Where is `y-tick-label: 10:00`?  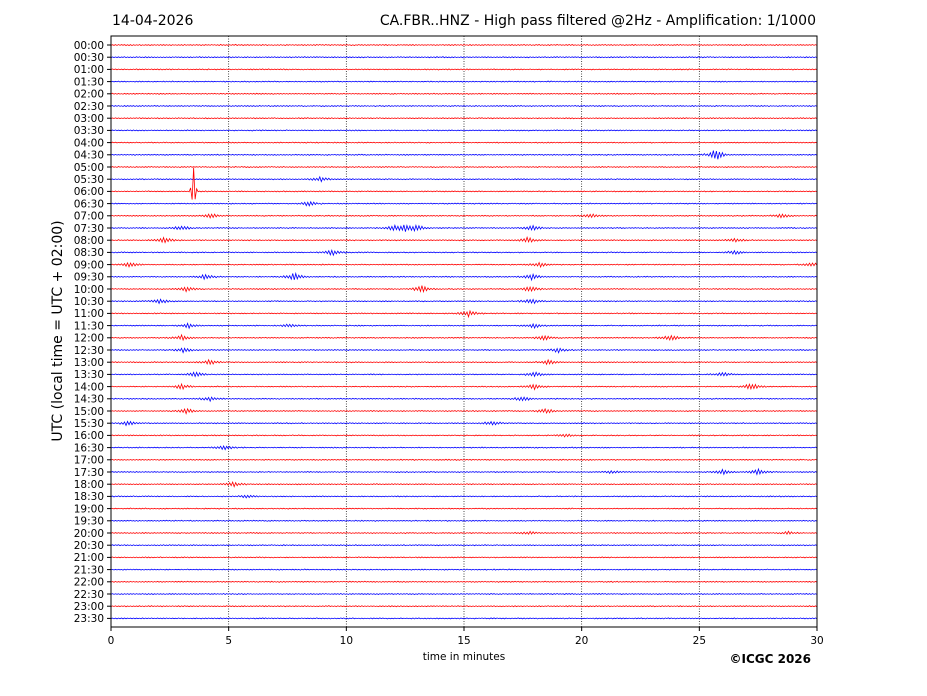 y-tick-label: 10:00 is located at coordinates (89, 290).